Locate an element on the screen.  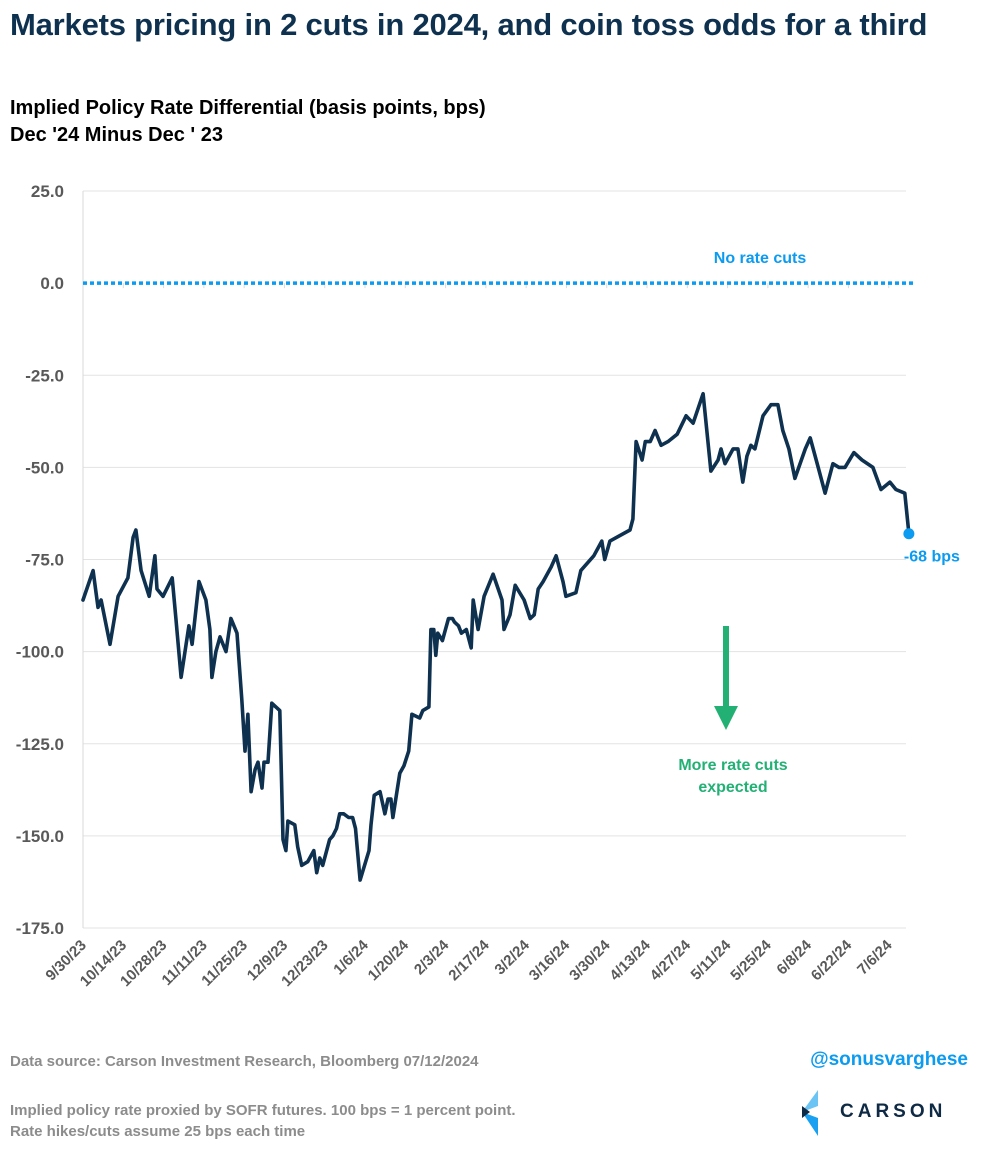
x-tick-label: 1/20/24 is located at coordinates (389, 960).